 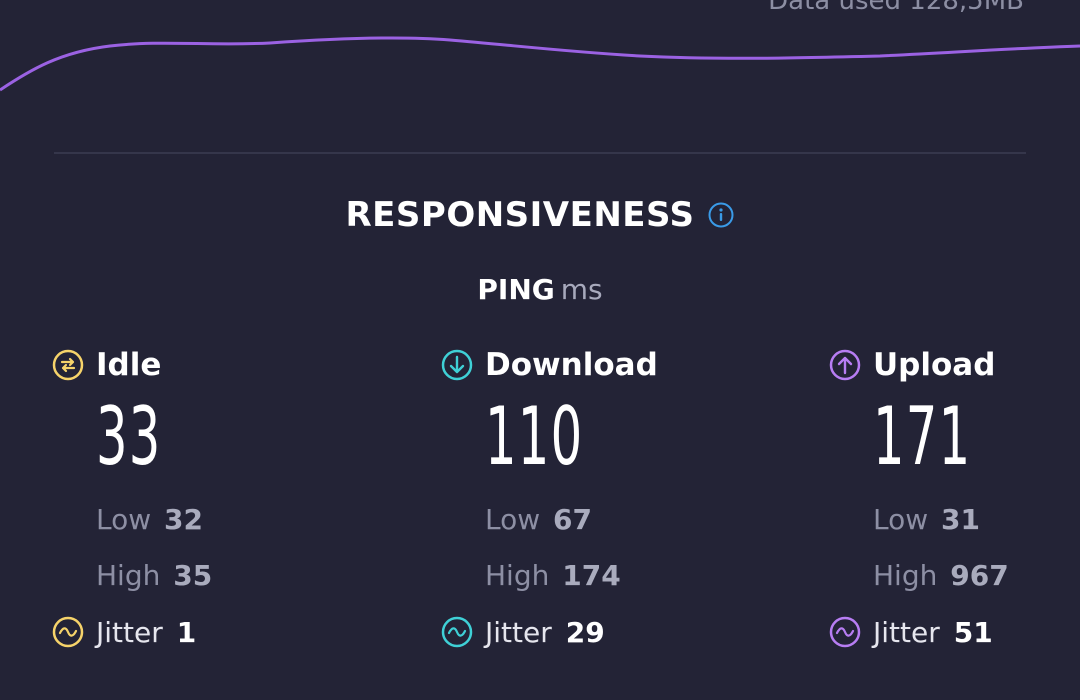 What do you see at coordinates (922, 436) in the screenshot?
I see `upload-ping-value: 171` at bounding box center [922, 436].